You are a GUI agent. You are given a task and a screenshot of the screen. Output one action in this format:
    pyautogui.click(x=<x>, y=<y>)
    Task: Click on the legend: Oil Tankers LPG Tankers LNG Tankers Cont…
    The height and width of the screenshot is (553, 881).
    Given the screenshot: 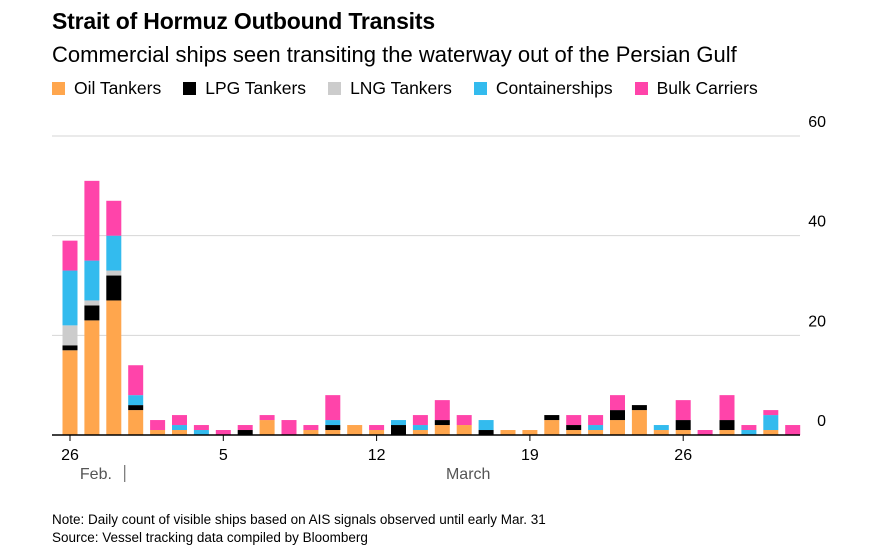 What is the action you would take?
    pyautogui.click(x=416, y=88)
    